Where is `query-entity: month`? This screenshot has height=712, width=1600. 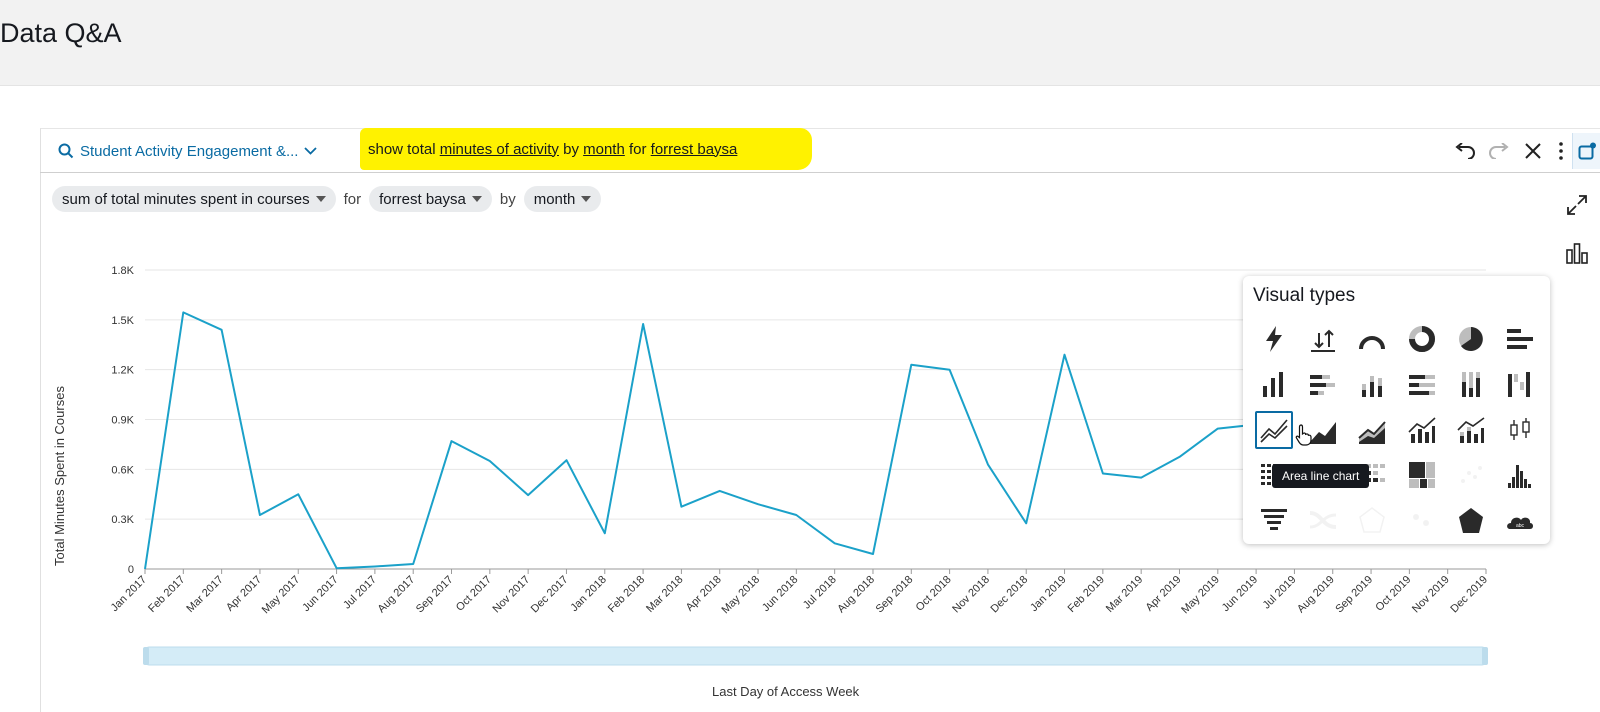 query-entity: month is located at coordinates (604, 149).